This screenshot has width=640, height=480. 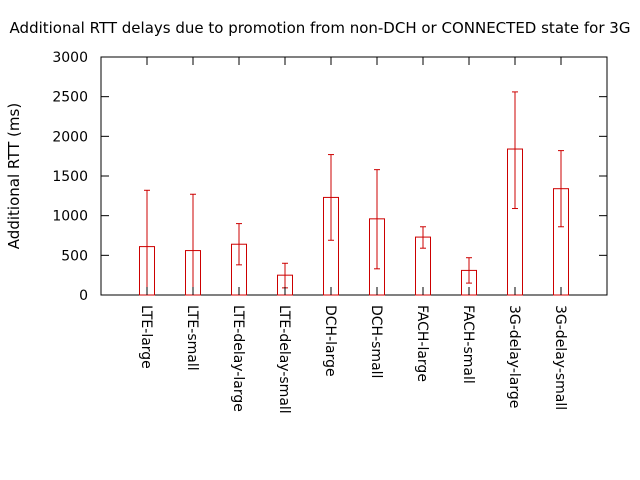 I want to click on x-tick-label: DCH-small, so click(x=376, y=341).